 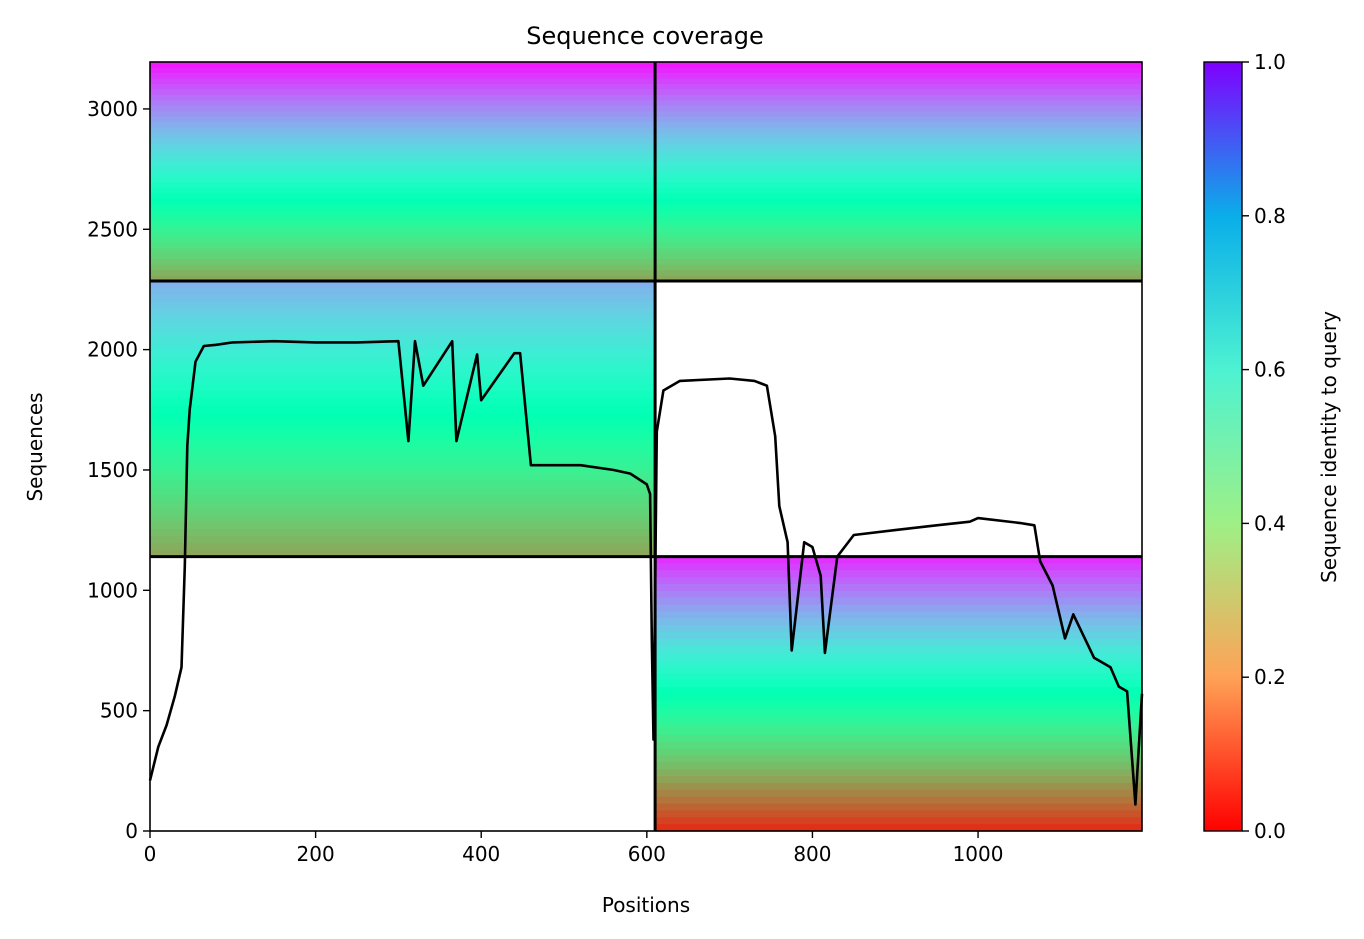 I want to click on colorbar-label: Sequence identity to query, so click(x=1329, y=447).